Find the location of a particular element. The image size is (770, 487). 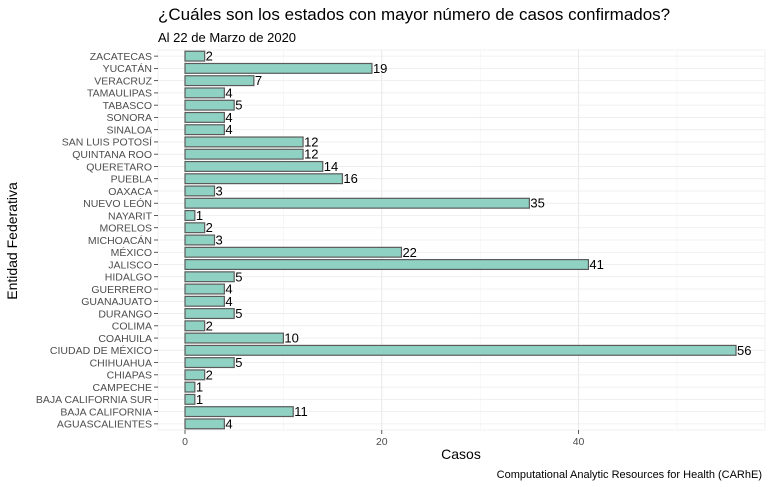

data-label: 22 is located at coordinates (409, 252).